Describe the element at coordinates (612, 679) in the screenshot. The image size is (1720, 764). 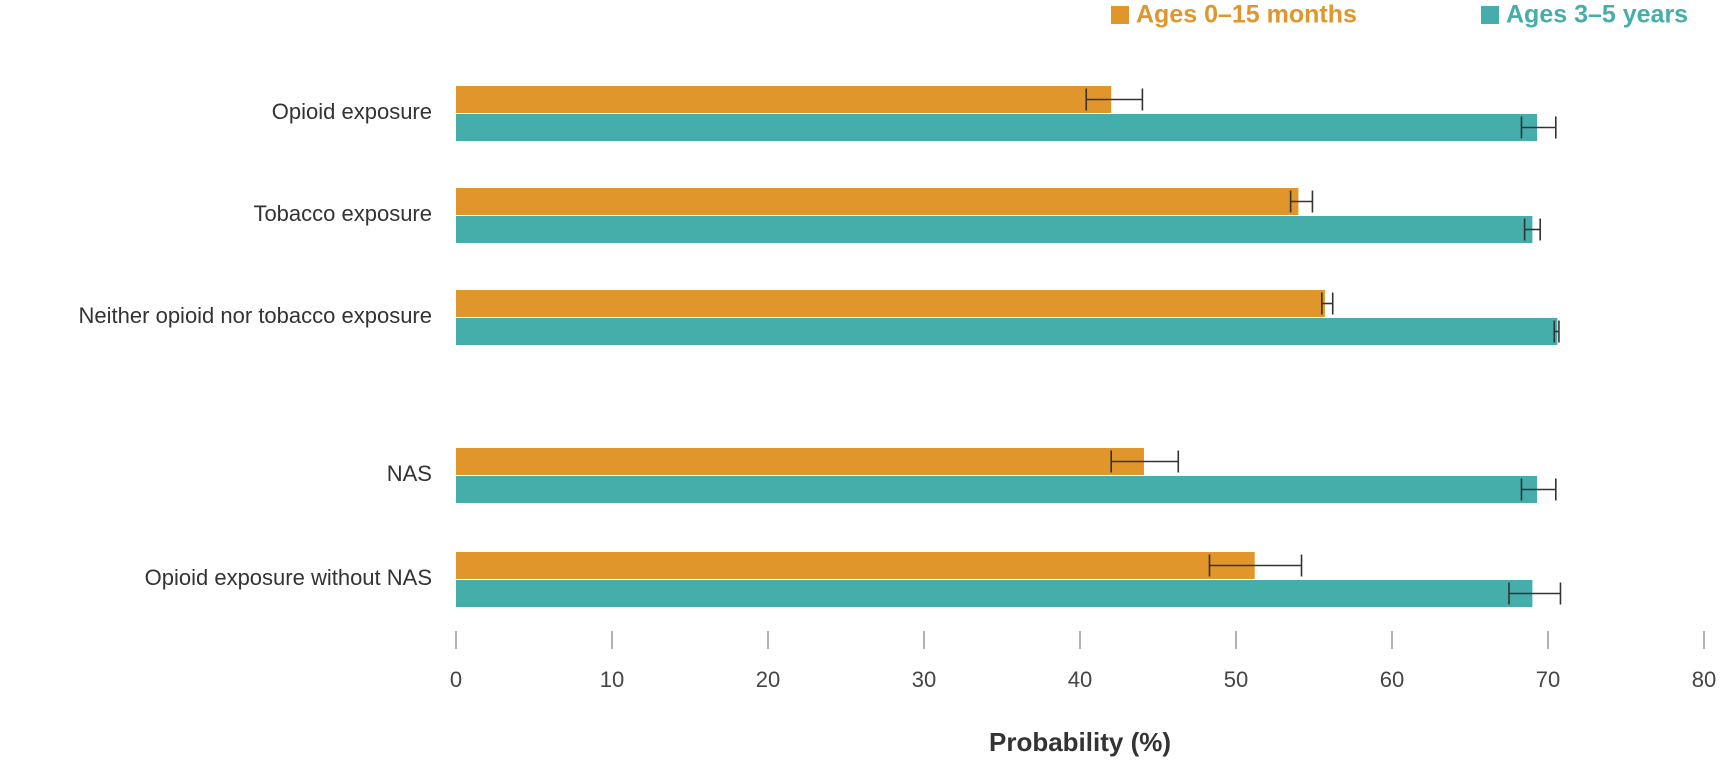
I see `x-tick-label: 10` at that location.